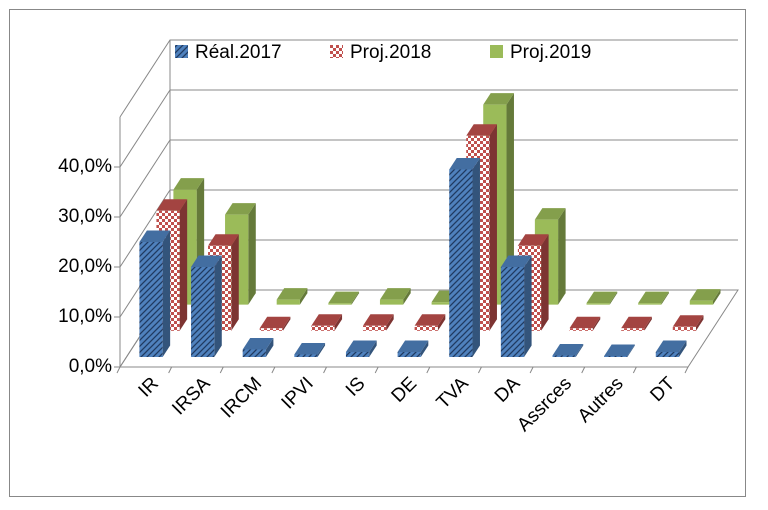 The height and width of the screenshot is (510, 768). Describe the element at coordinates (90, 366) in the screenshot. I see `y-tick-label: 0,0%` at that location.